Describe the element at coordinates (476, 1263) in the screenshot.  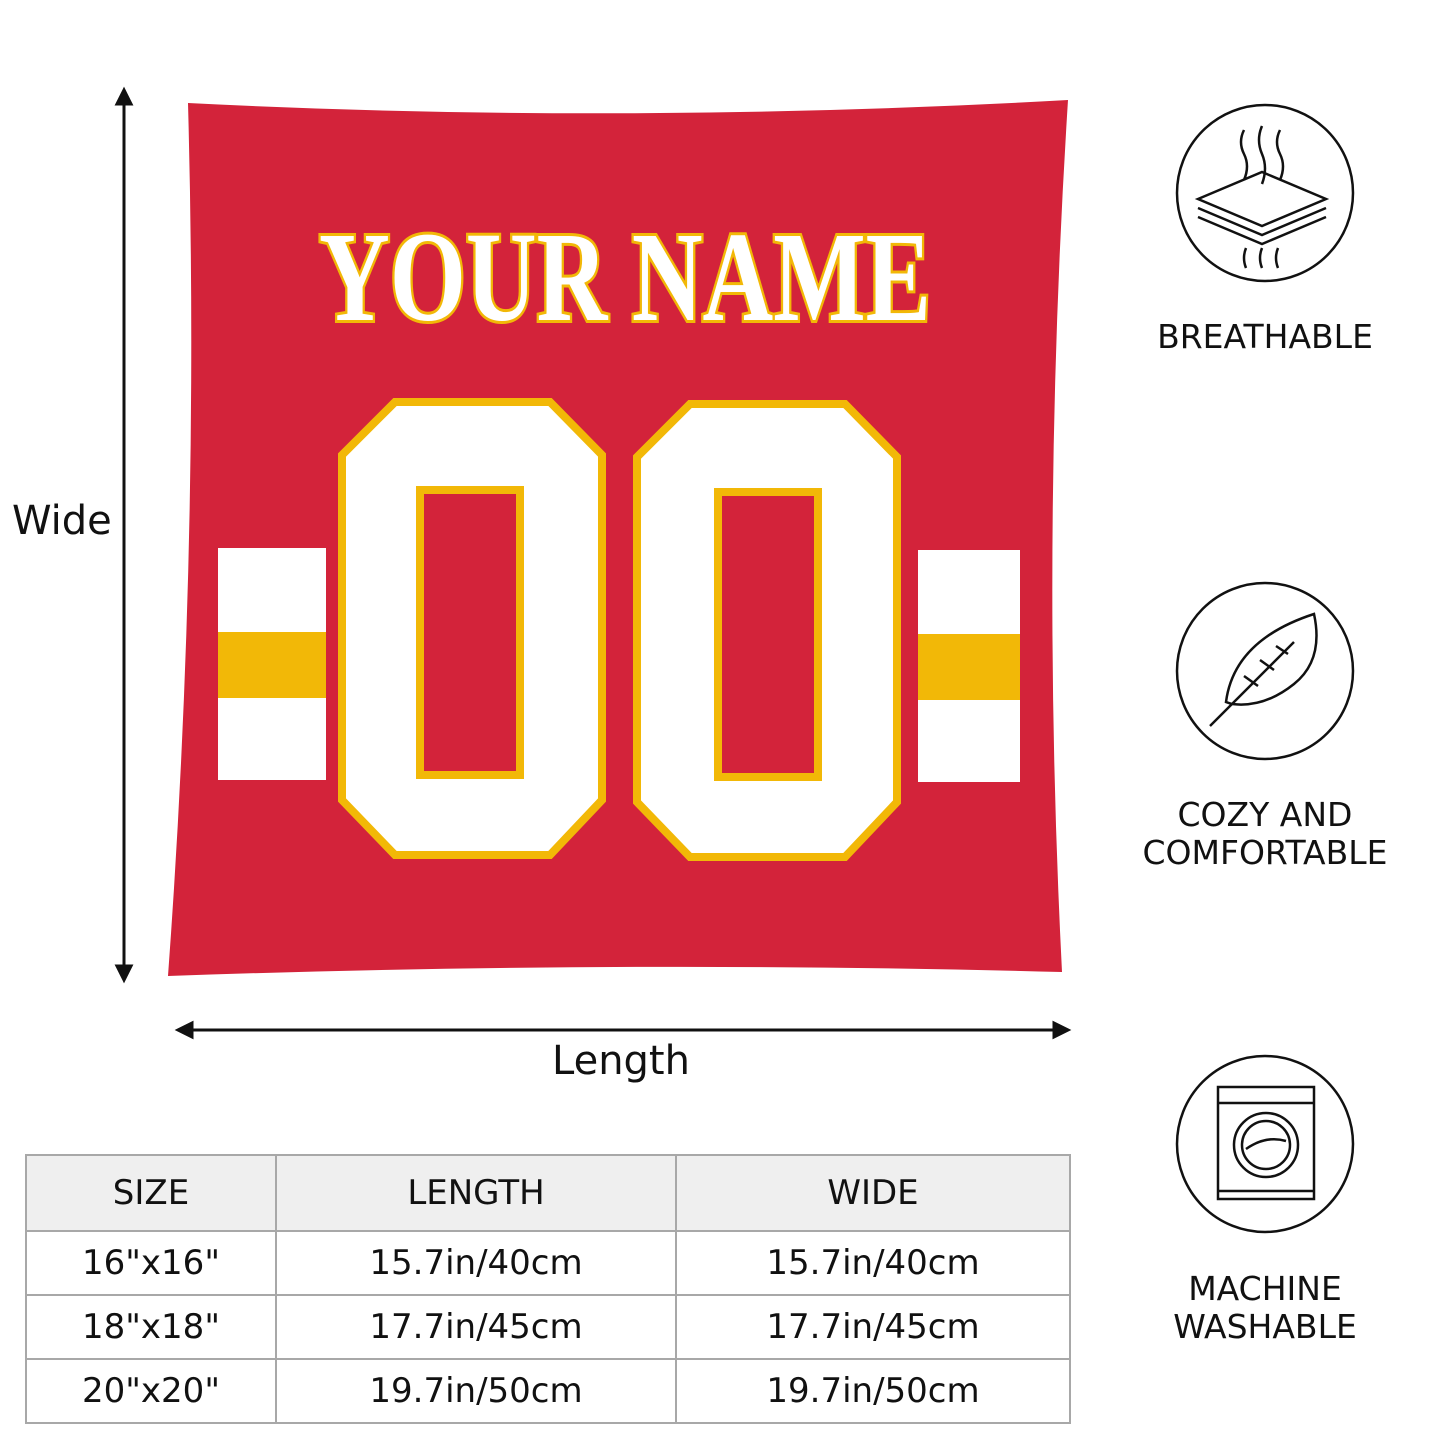
I see `cell-length: 15.7in/40cm` at that location.